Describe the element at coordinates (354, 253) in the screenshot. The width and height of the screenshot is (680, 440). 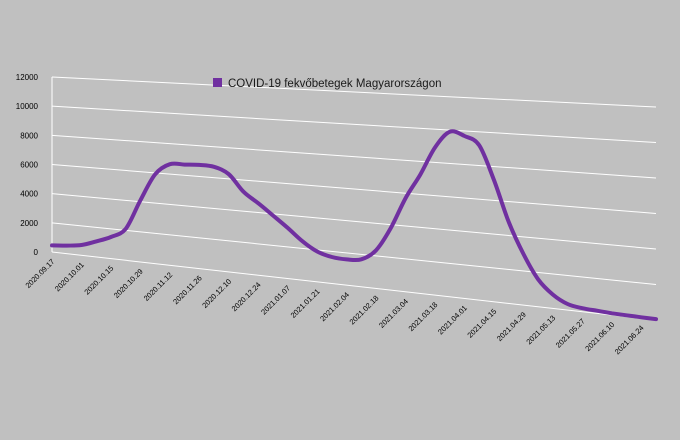
I see `gridline-2000` at that location.